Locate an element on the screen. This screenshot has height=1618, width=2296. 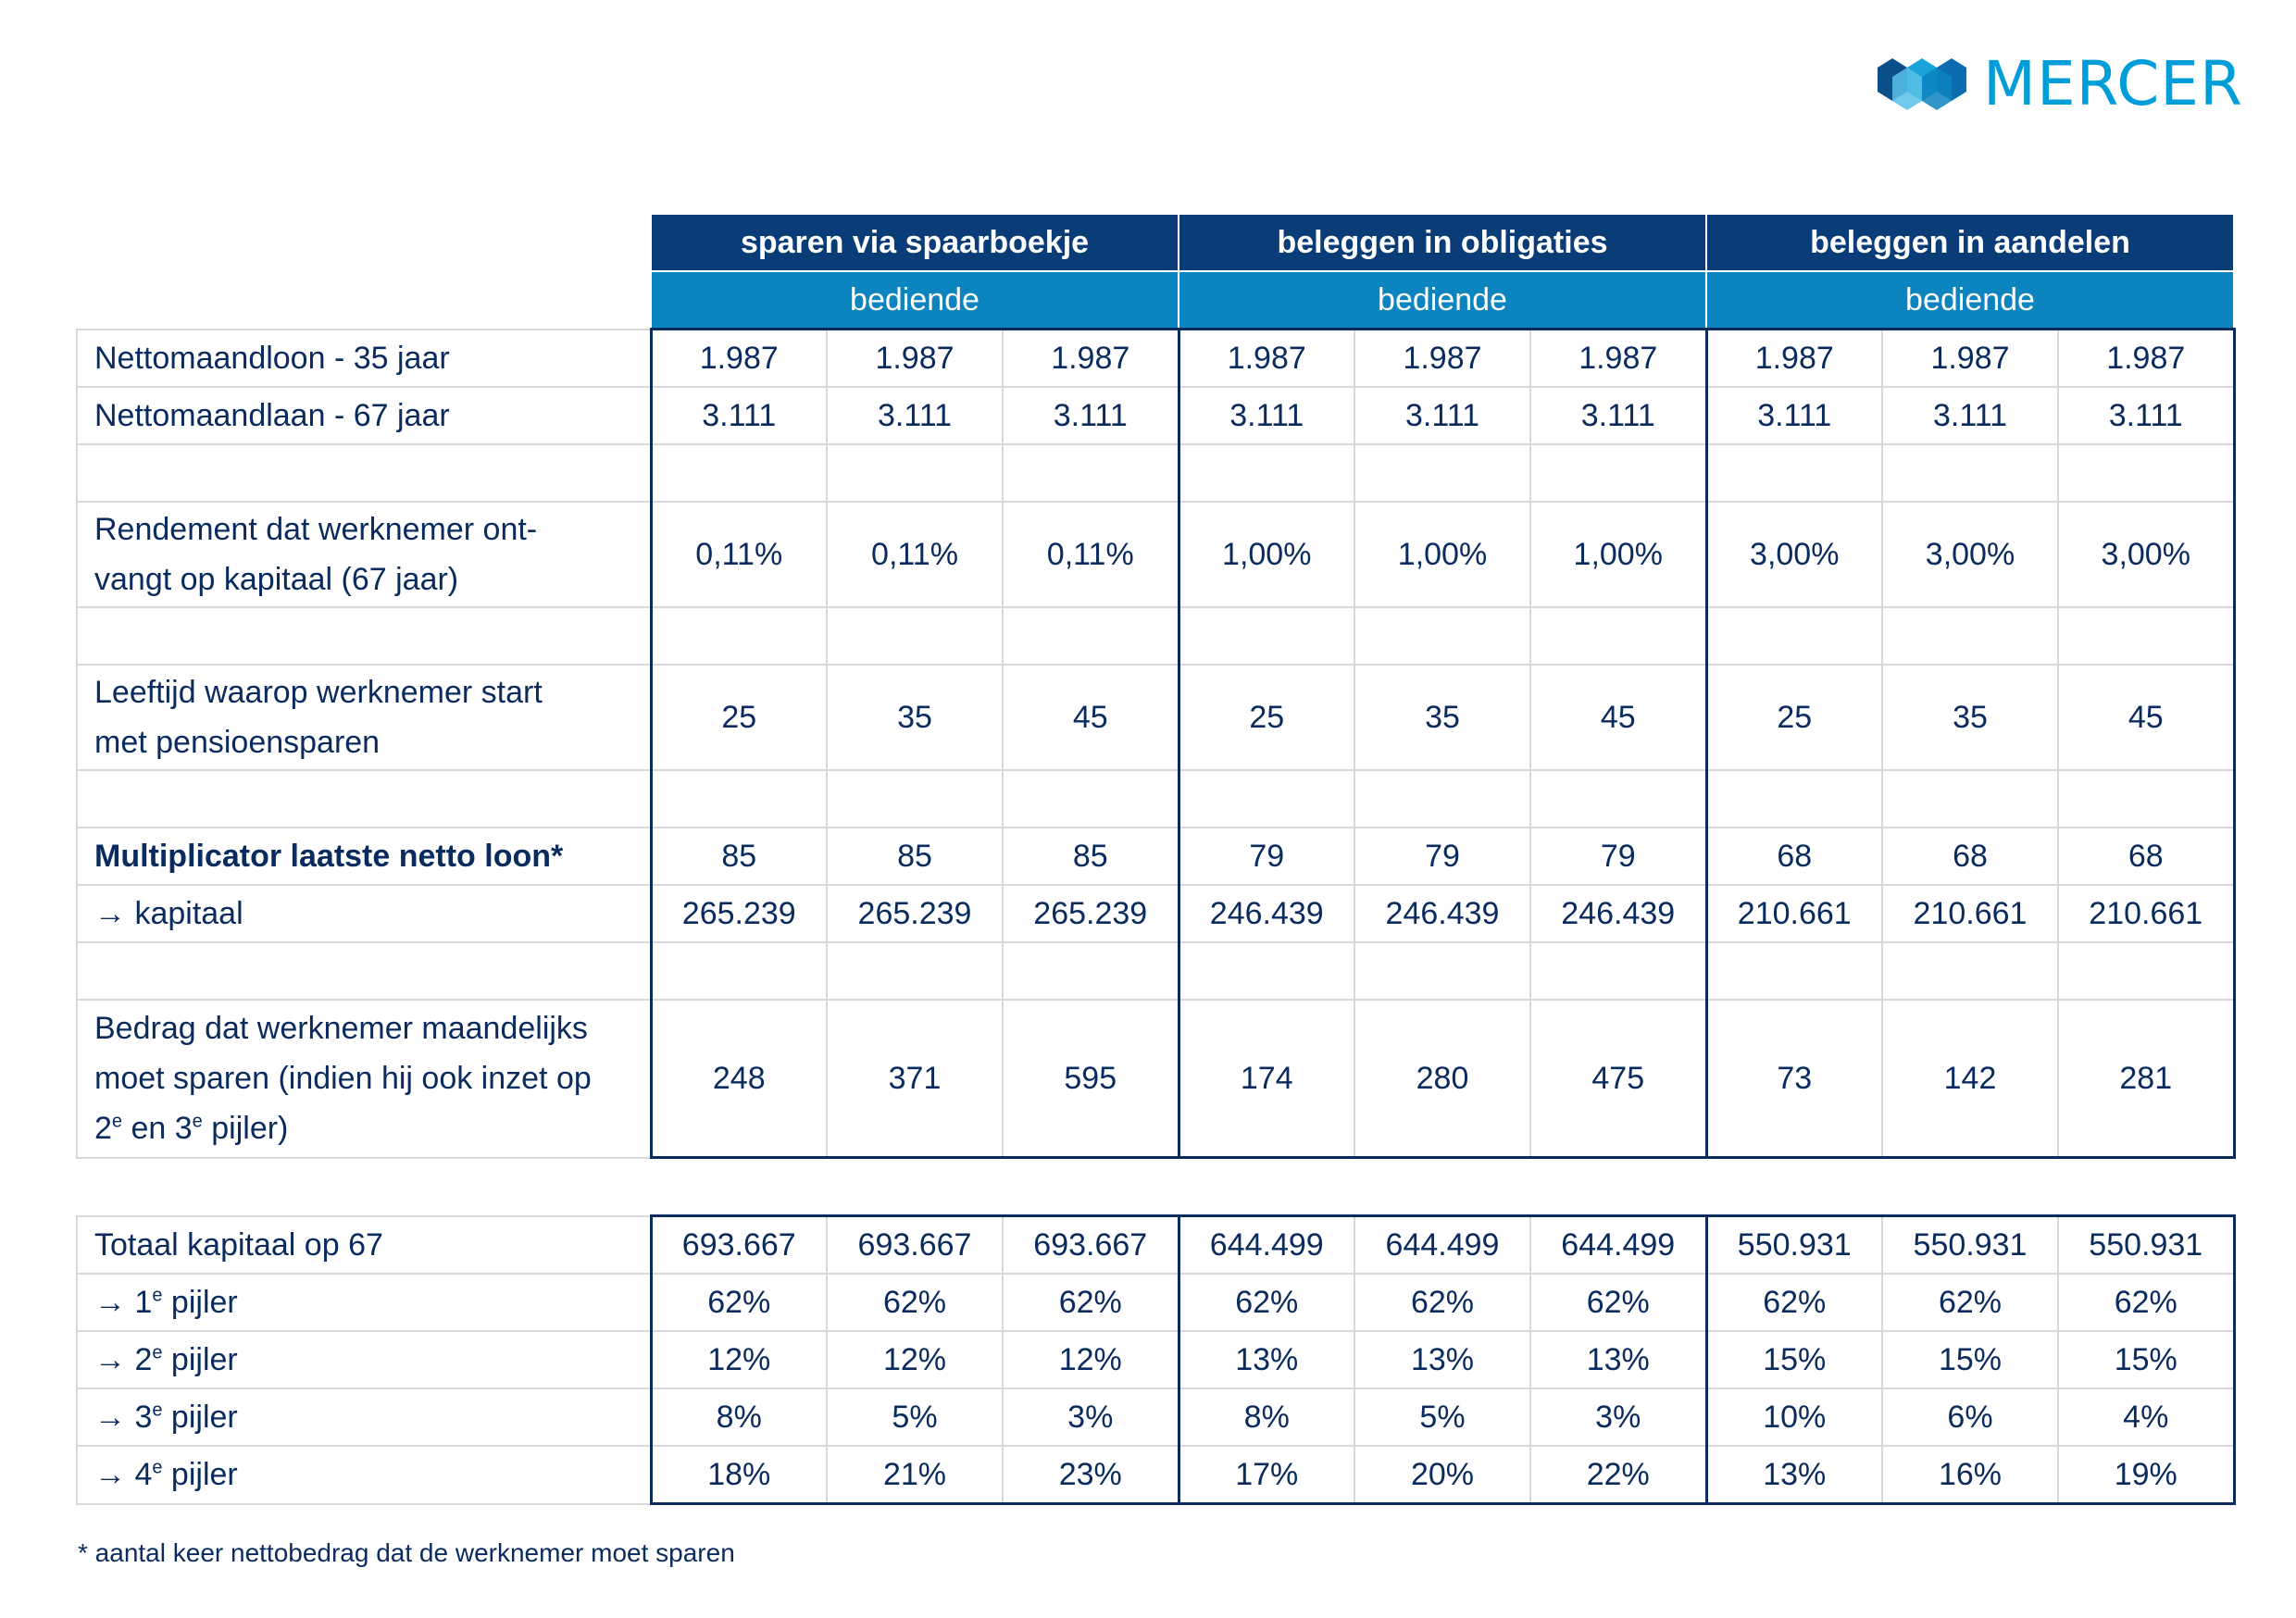
cell: 35 is located at coordinates (1442, 717).